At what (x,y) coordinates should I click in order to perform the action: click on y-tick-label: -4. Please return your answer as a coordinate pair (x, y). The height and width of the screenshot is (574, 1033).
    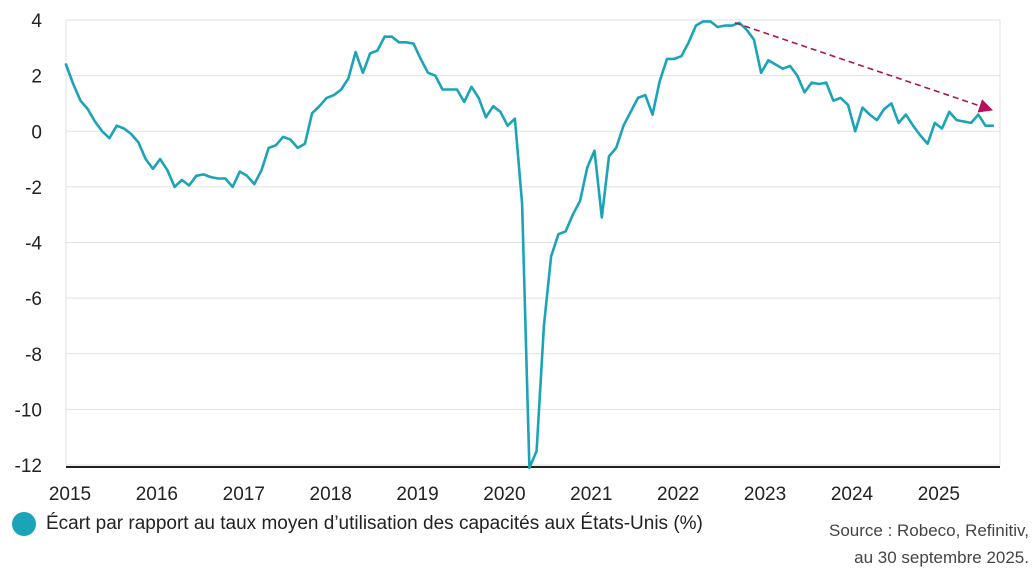
    Looking at the image, I should click on (33, 244).